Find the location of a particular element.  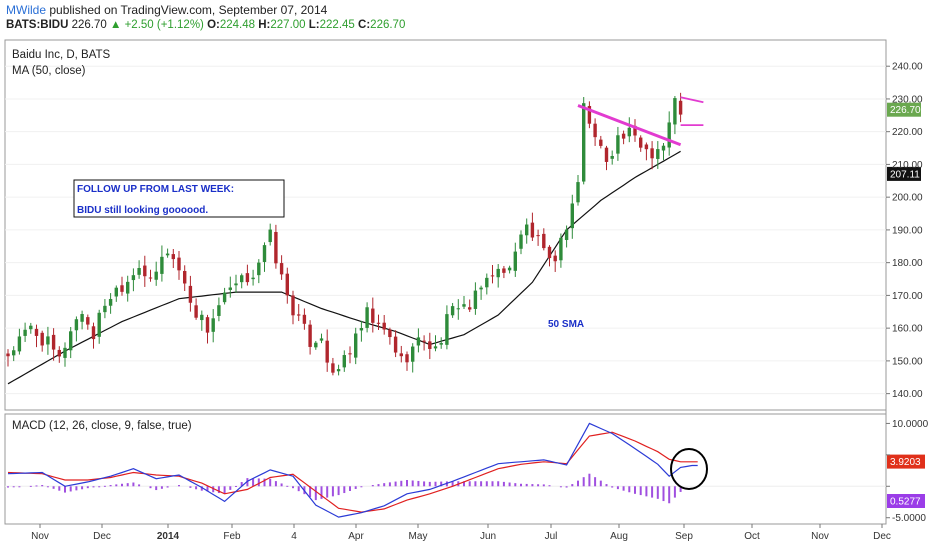

high-value: 227.00 is located at coordinates (288, 25).